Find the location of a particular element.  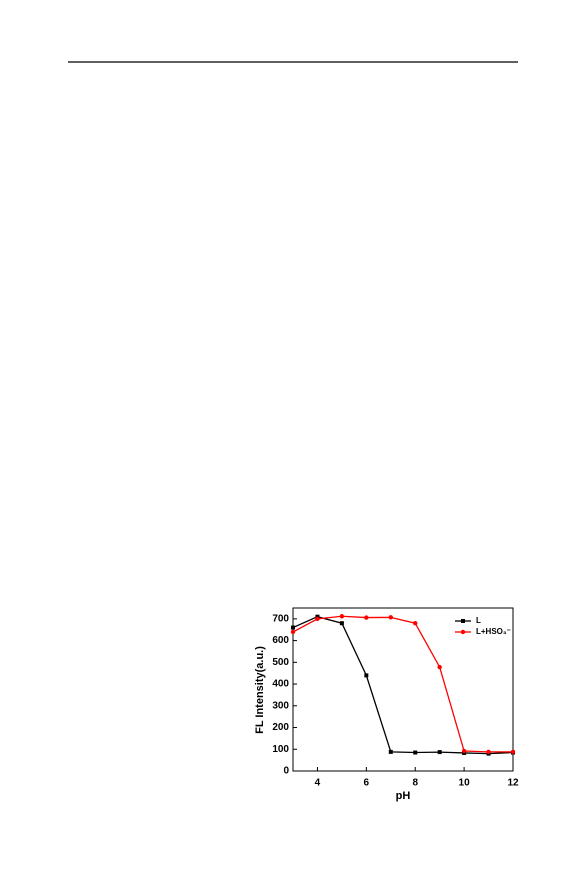

y-tick-label: 500 is located at coordinates (280, 662).